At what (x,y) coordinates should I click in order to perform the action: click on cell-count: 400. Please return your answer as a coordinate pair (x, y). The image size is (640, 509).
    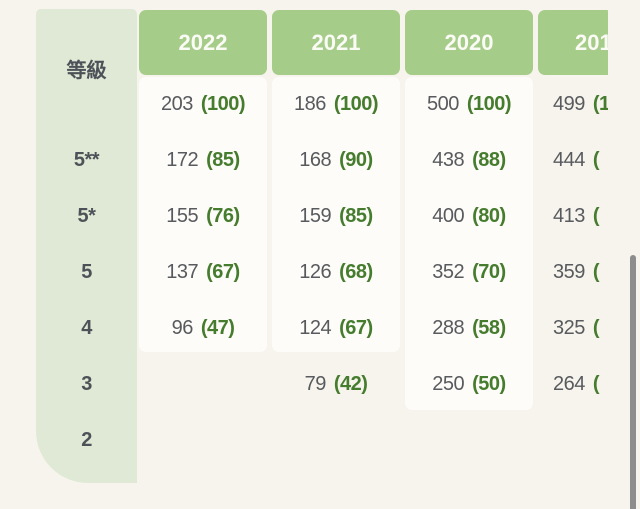
    Looking at the image, I should click on (448, 215).